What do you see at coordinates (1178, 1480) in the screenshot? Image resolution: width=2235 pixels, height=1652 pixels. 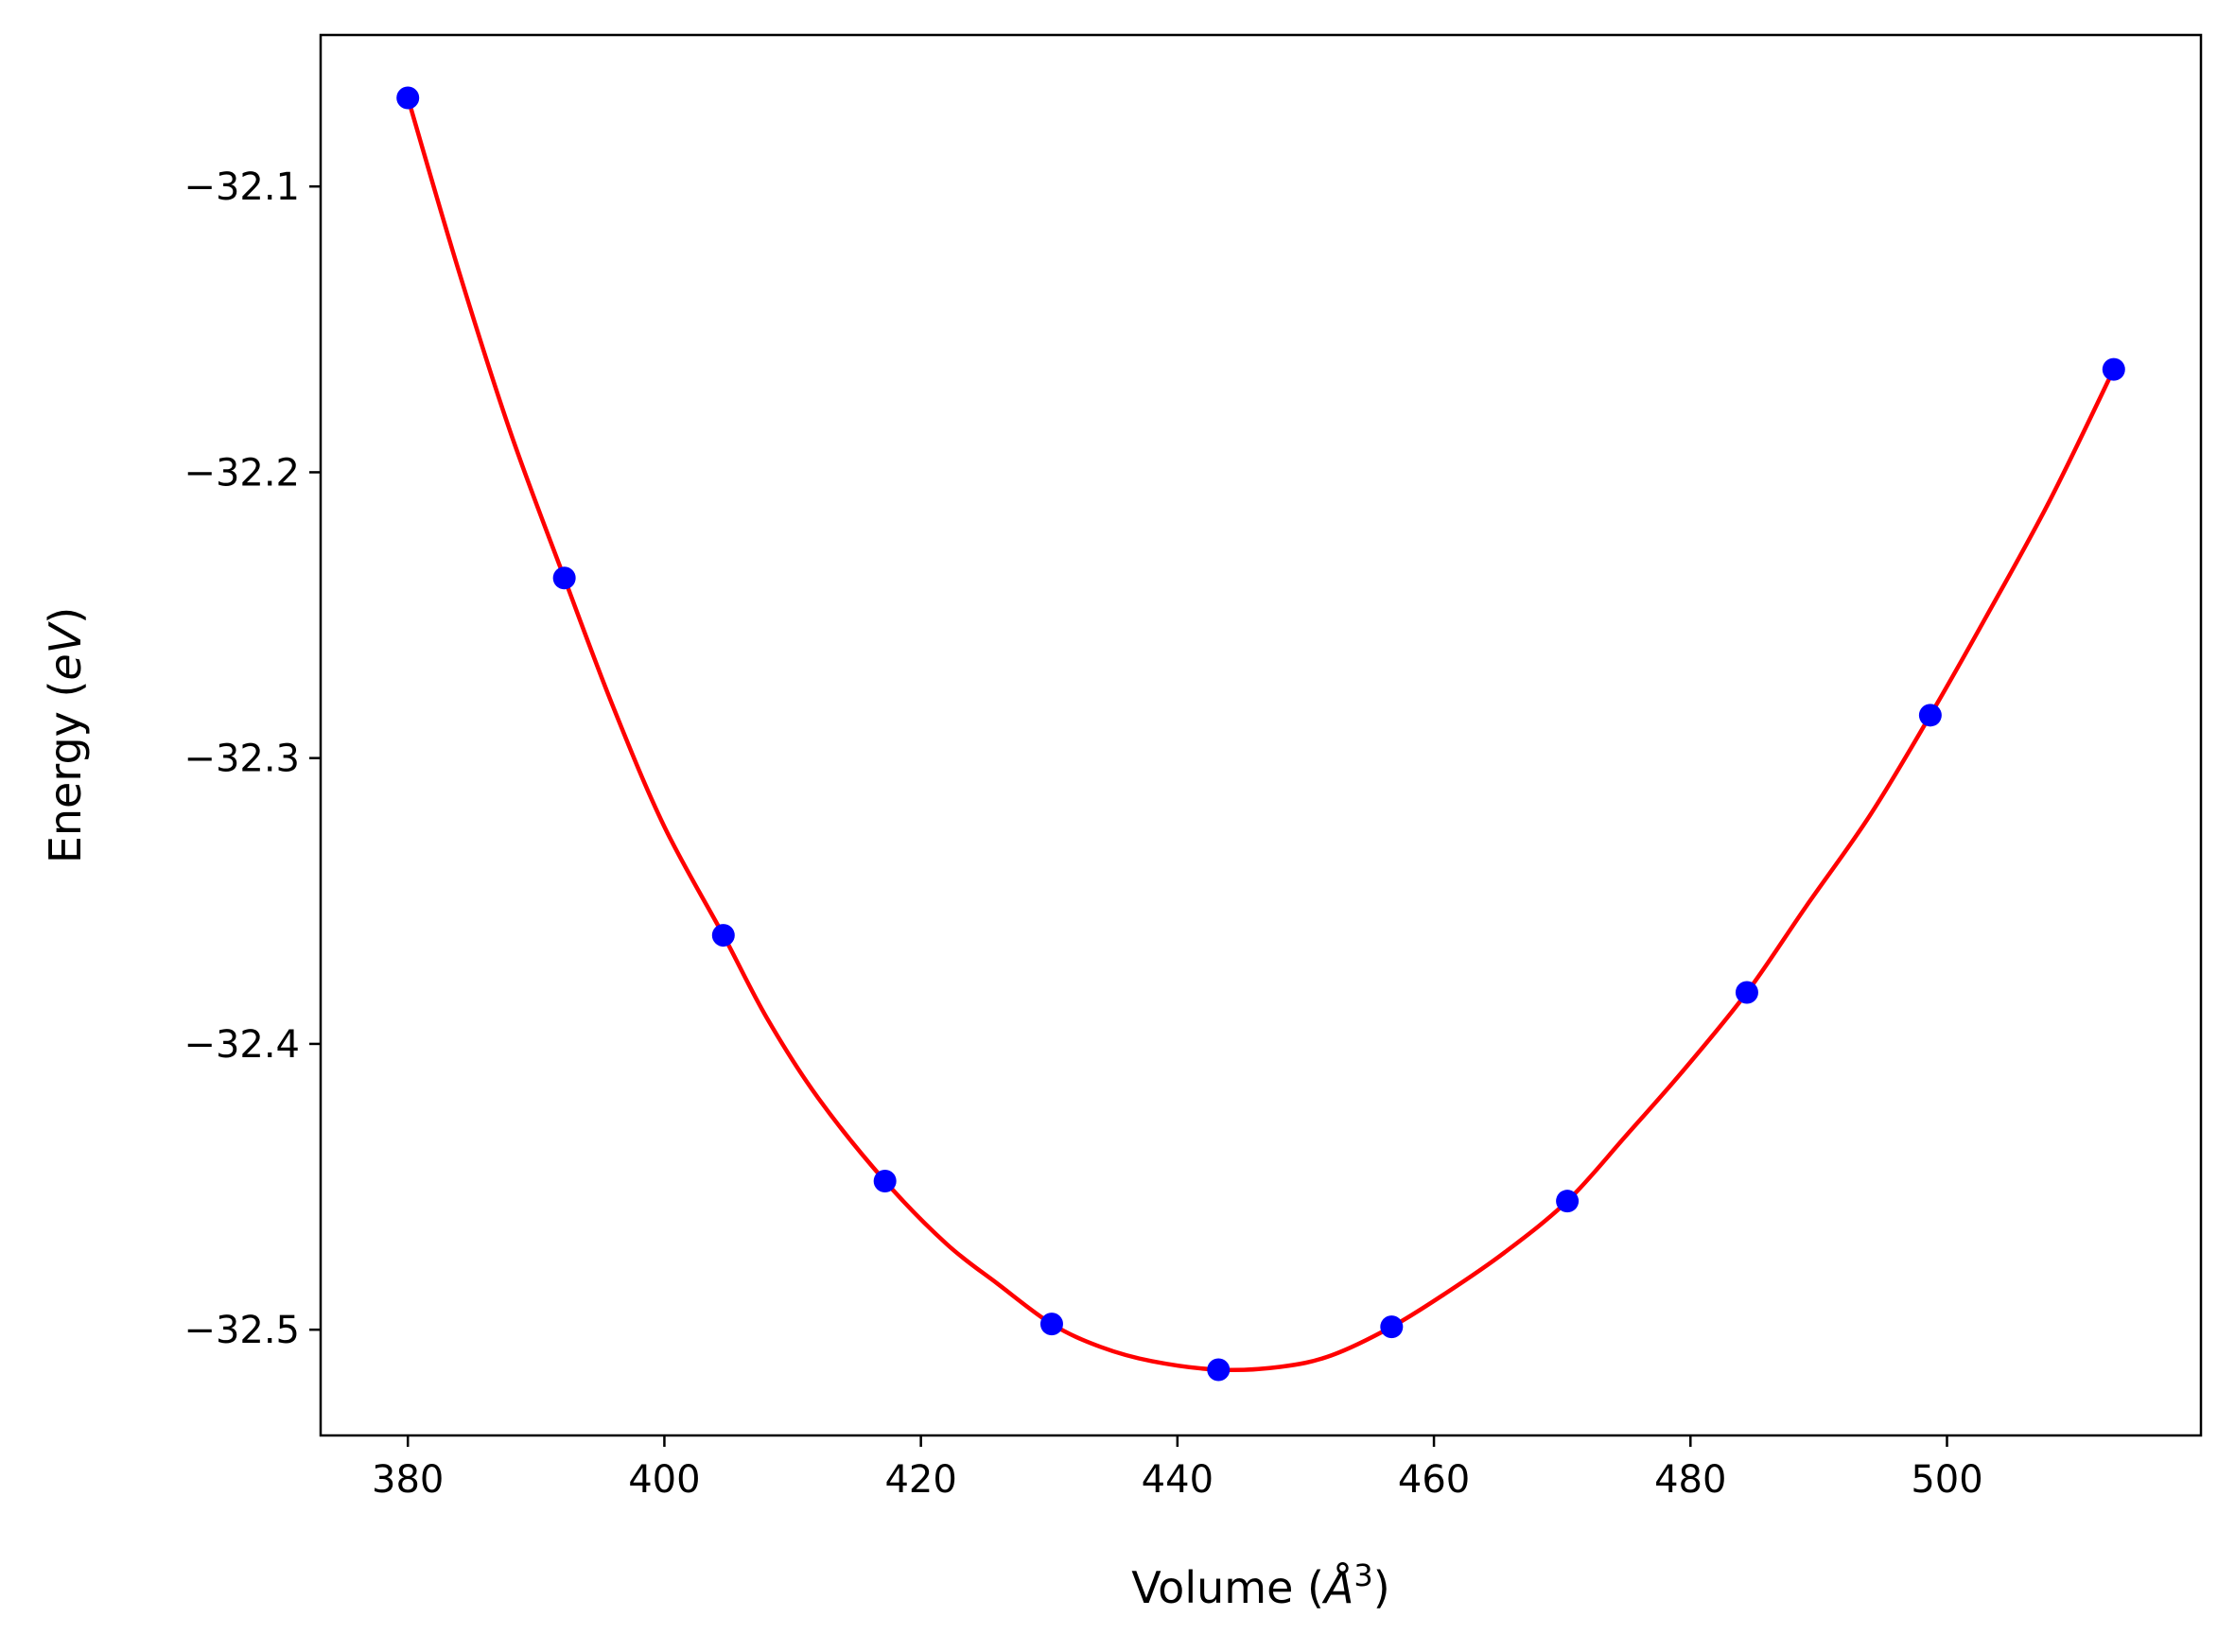 I see `x-tick-label: 440` at bounding box center [1178, 1480].